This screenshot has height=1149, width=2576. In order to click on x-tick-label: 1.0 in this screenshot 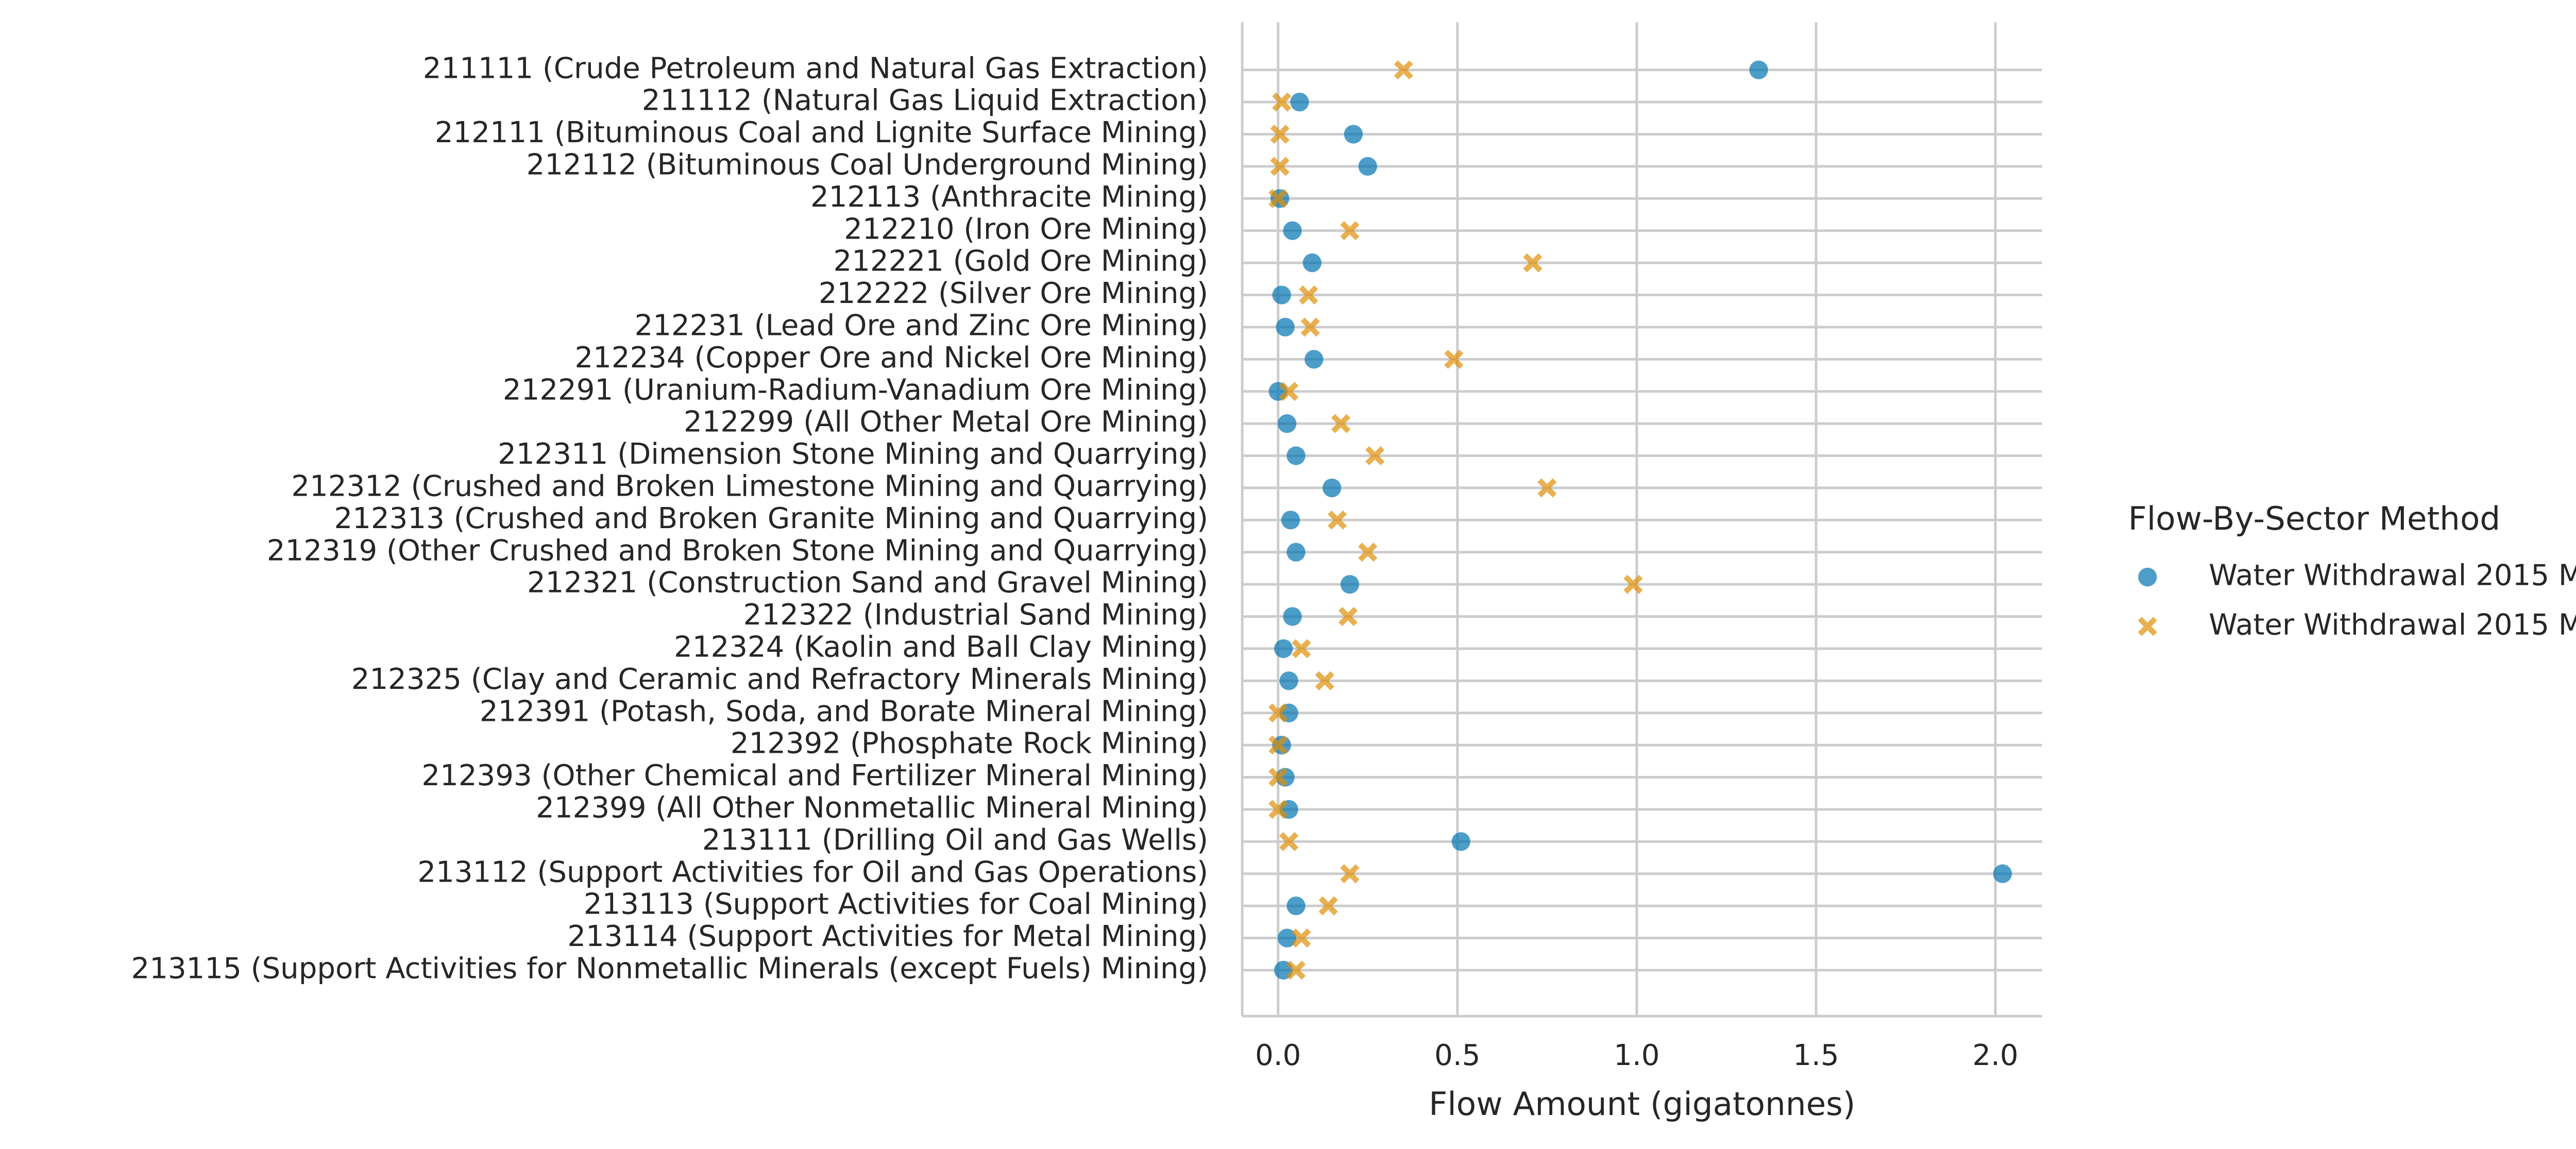, I will do `click(1636, 1055)`.